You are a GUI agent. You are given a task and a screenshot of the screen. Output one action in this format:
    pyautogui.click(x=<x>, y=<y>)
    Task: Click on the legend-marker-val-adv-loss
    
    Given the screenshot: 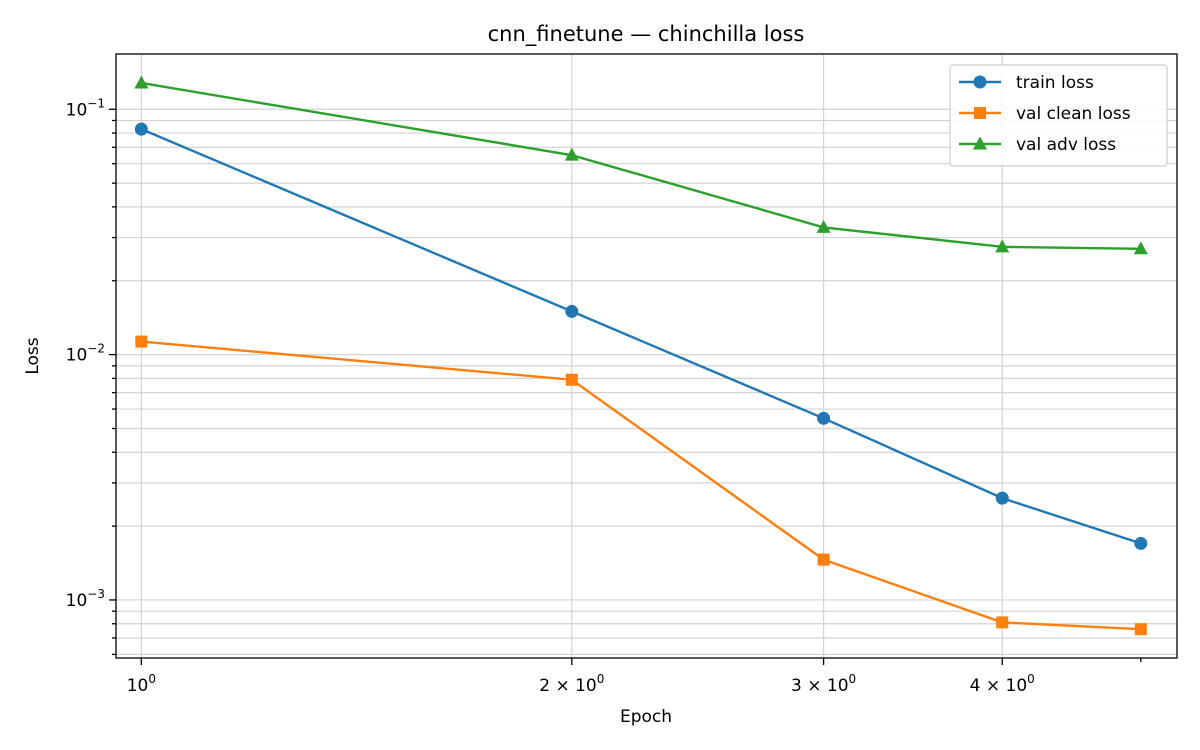 What is the action you would take?
    pyautogui.click(x=980, y=143)
    